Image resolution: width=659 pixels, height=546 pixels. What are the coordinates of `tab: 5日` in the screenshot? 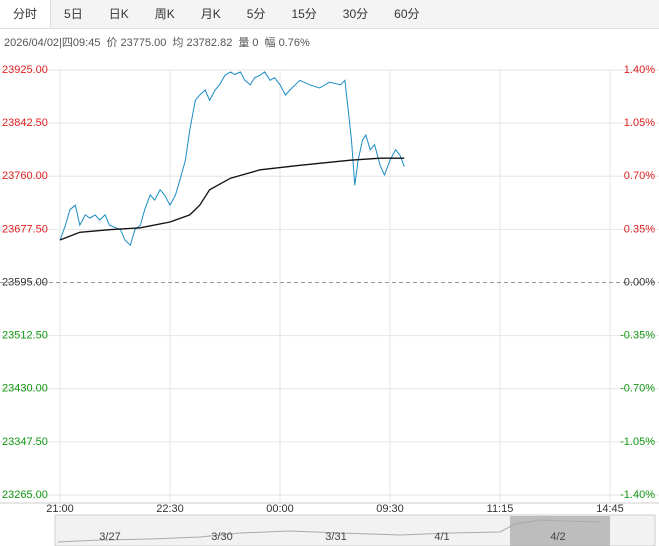 It's located at (73, 14).